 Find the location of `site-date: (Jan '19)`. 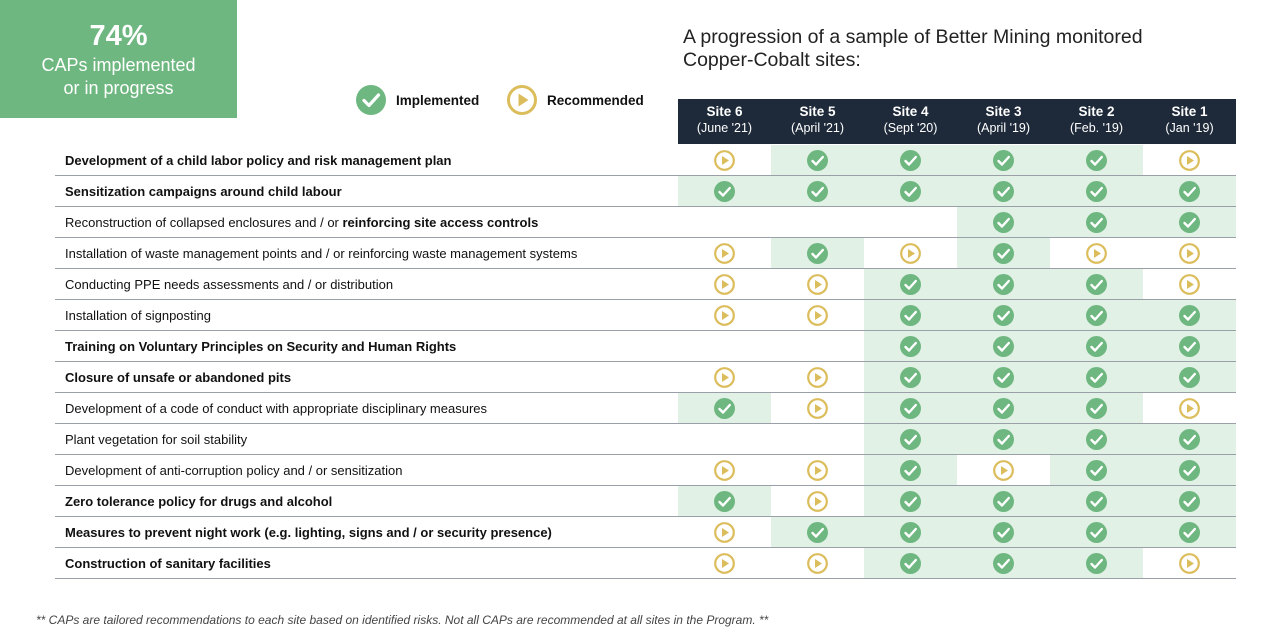

site-date: (Jan '19) is located at coordinates (1189, 128).